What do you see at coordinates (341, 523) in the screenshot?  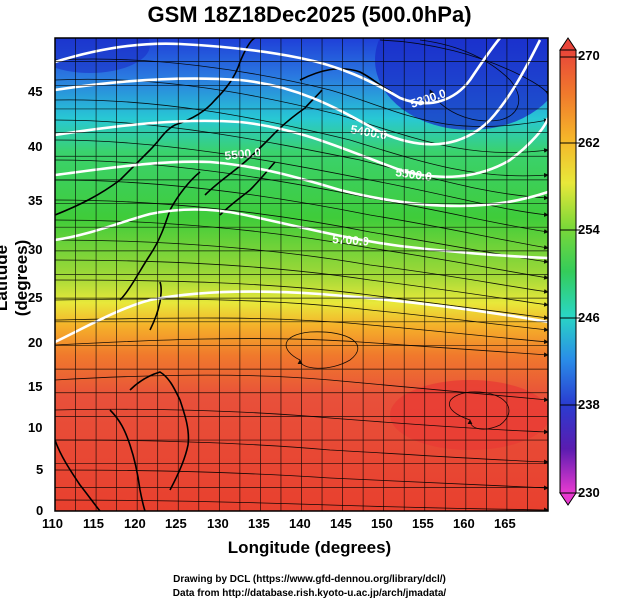 I see `x-tick-label: 145` at bounding box center [341, 523].